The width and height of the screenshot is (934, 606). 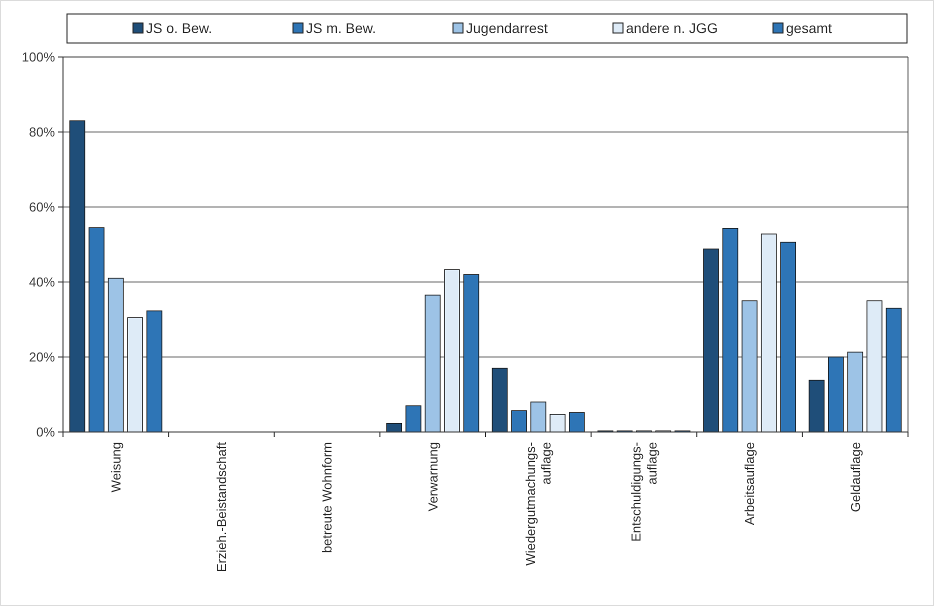 What do you see at coordinates (46, 432) in the screenshot?
I see `y-tick-label: 0%` at bounding box center [46, 432].